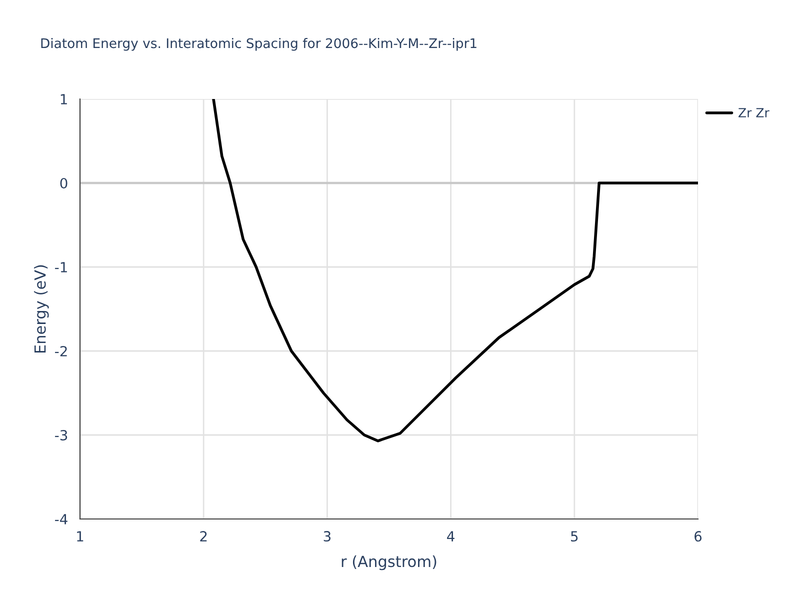 Image resolution: width=800 pixels, height=600 pixels. I want to click on y-tick-label: -4, so click(61, 519).